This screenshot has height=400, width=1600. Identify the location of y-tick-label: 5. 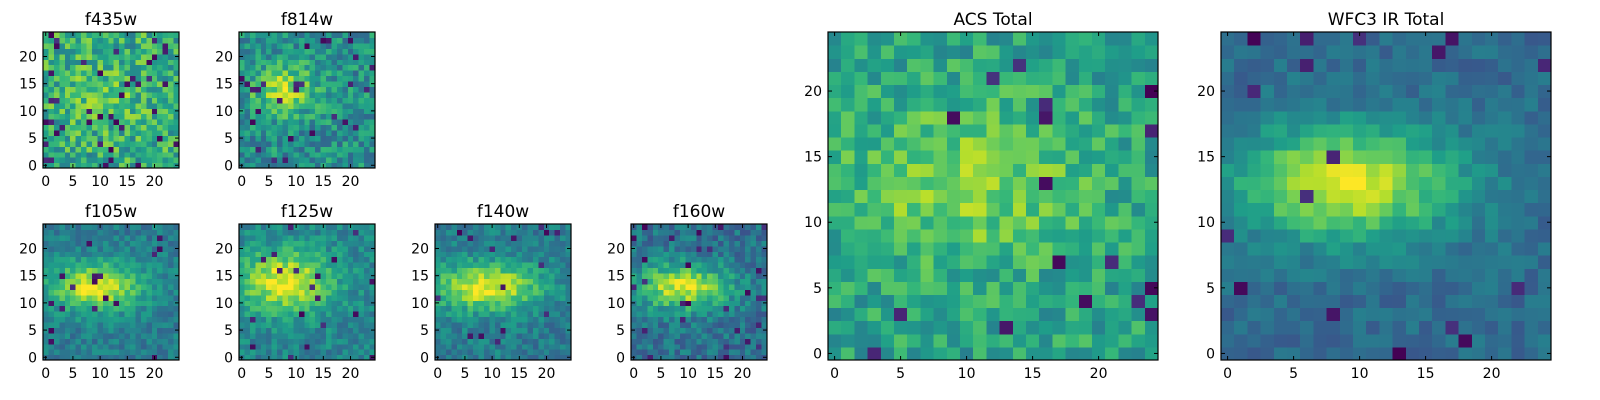
(817, 289).